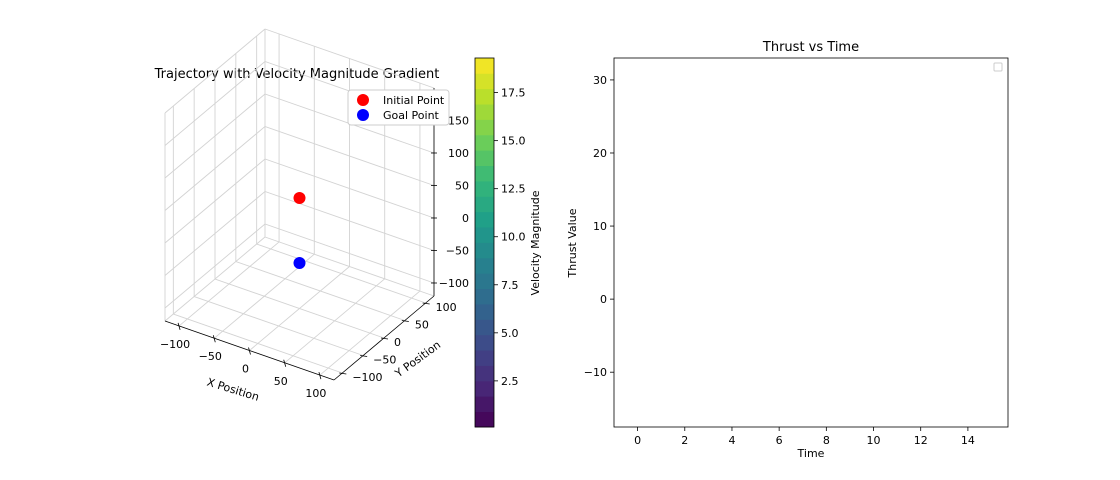 The height and width of the screenshot is (480, 1120). I want to click on x-axis-label-time: Time, so click(811, 453).